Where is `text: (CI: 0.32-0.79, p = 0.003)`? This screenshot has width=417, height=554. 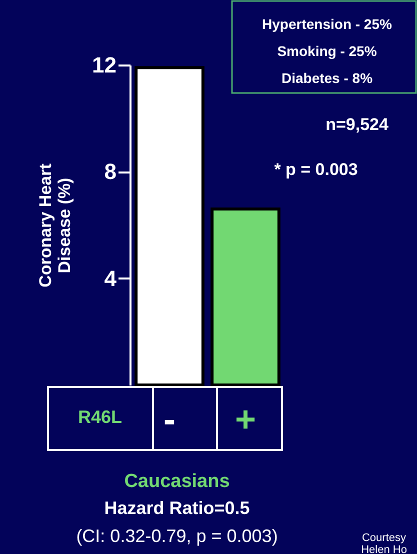 text: (CI: 0.32-0.79, p = 0.003) is located at coordinates (177, 536).